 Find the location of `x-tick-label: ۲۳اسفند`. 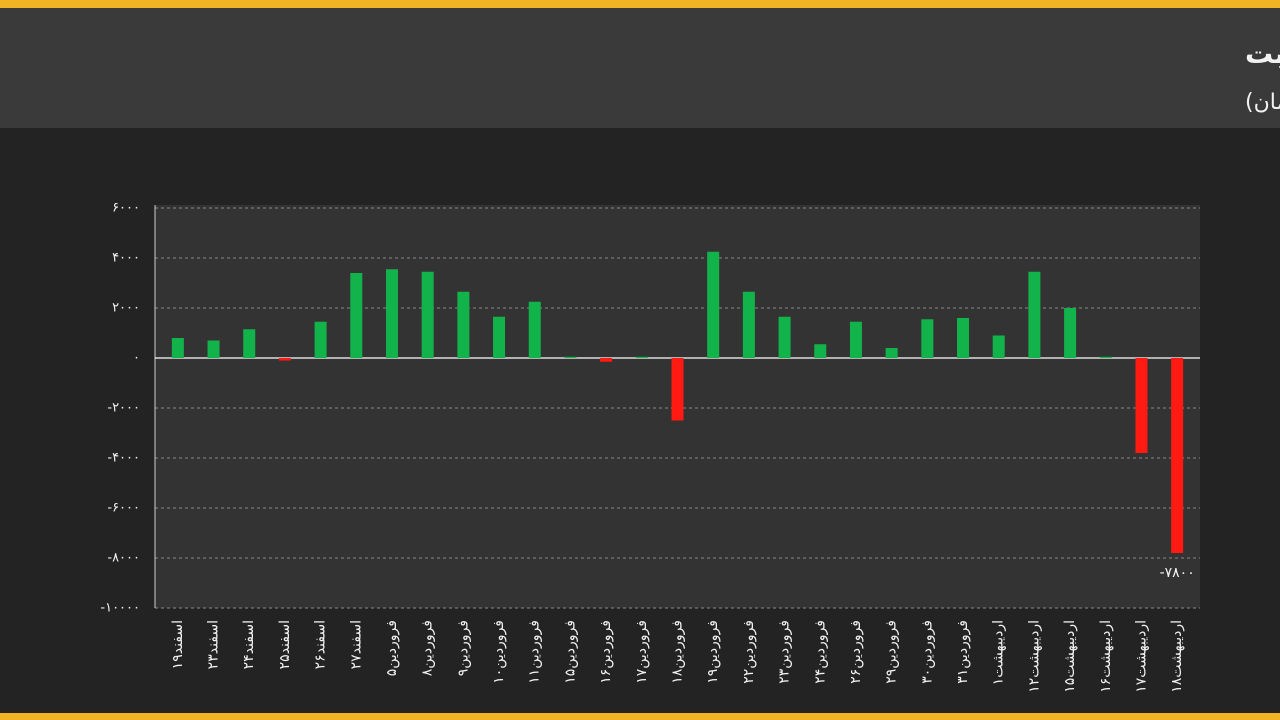

x-tick-label: ۲۳اسفند is located at coordinates (214, 644).